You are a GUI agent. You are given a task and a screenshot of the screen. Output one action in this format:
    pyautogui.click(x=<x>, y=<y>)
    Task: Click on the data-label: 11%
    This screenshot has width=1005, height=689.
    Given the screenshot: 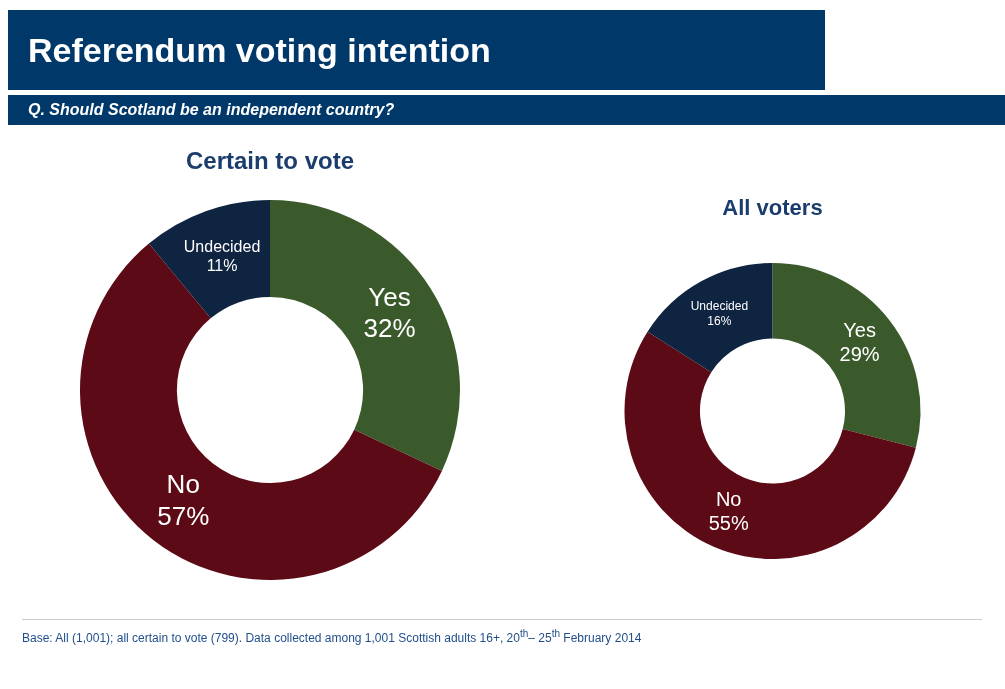 What is the action you would take?
    pyautogui.click(x=222, y=265)
    